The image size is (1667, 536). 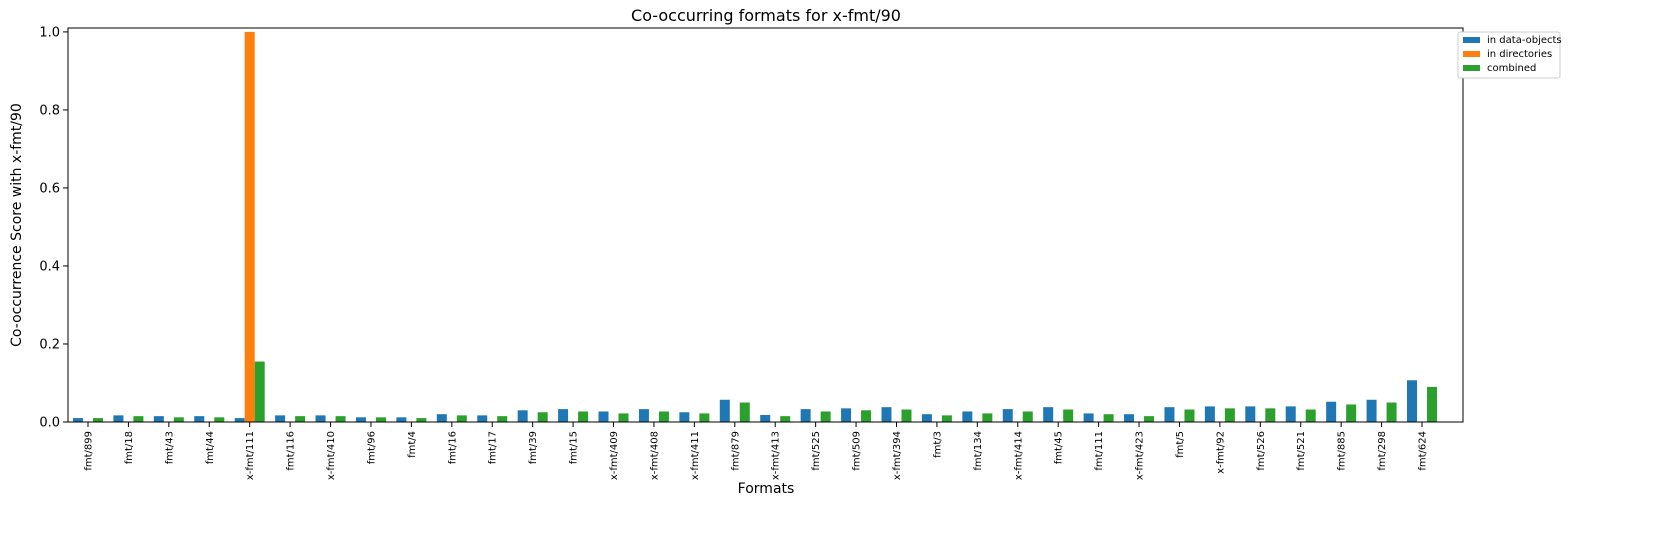 I want to click on bar-in-data-objects-x-fmt/394, so click(x=886, y=414).